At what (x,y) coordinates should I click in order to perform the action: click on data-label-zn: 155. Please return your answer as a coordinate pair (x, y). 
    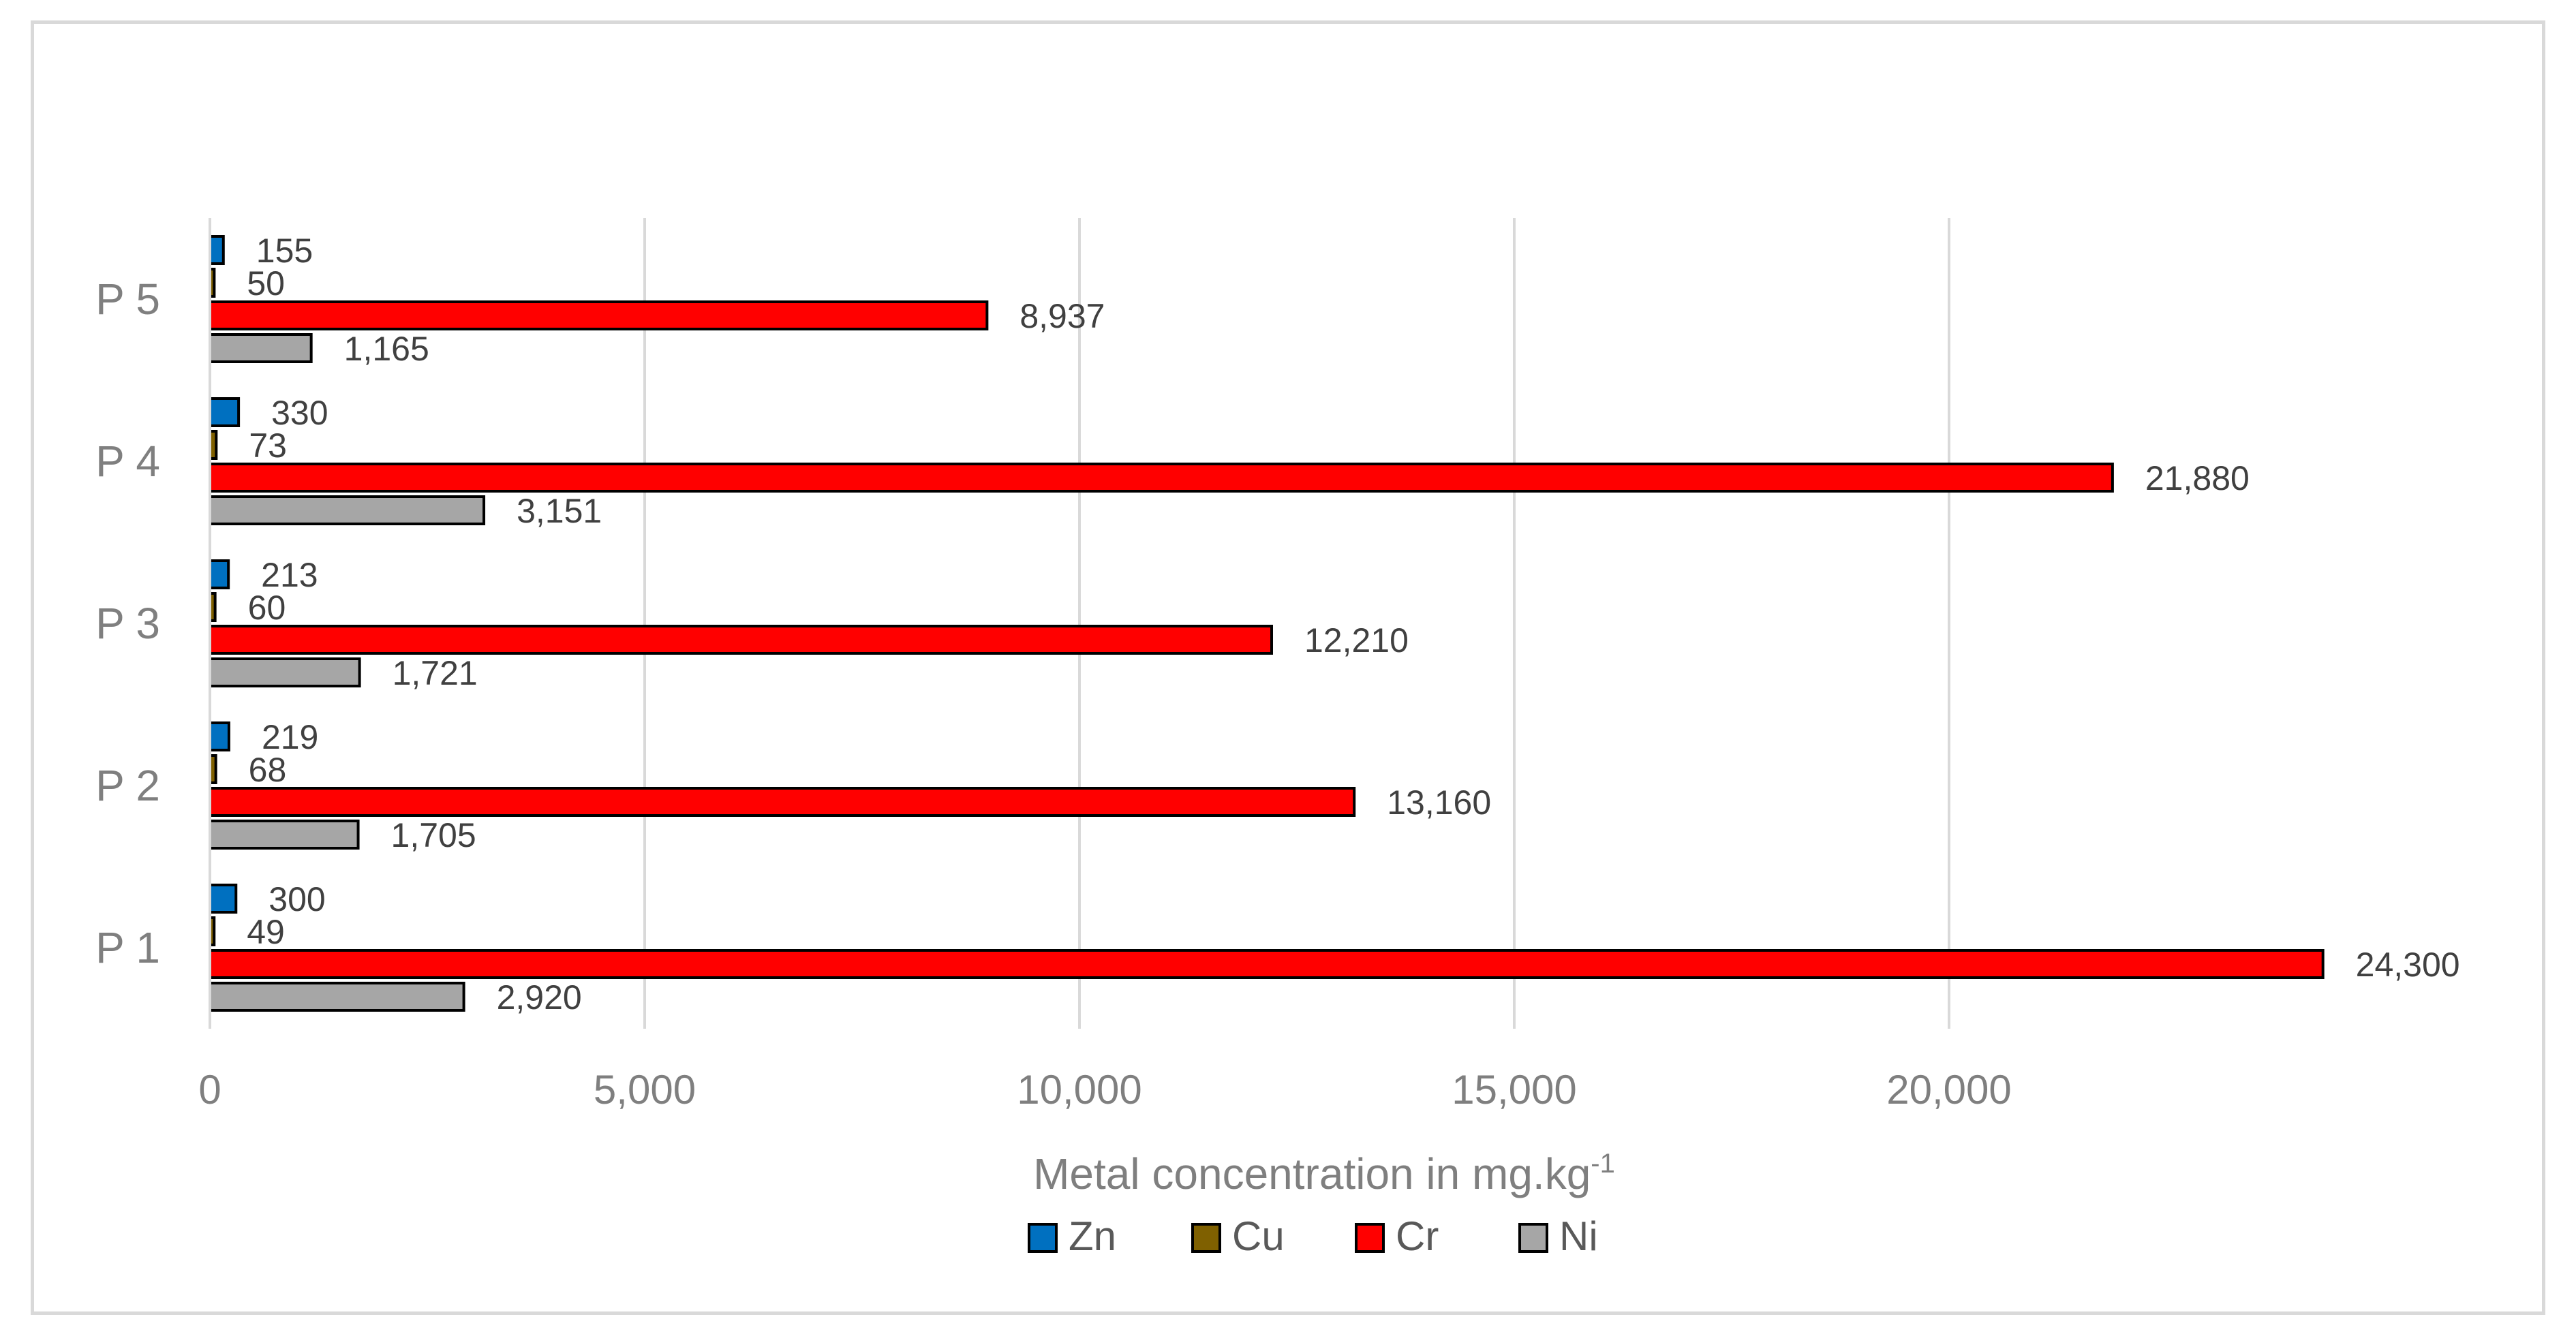
    Looking at the image, I should click on (284, 251).